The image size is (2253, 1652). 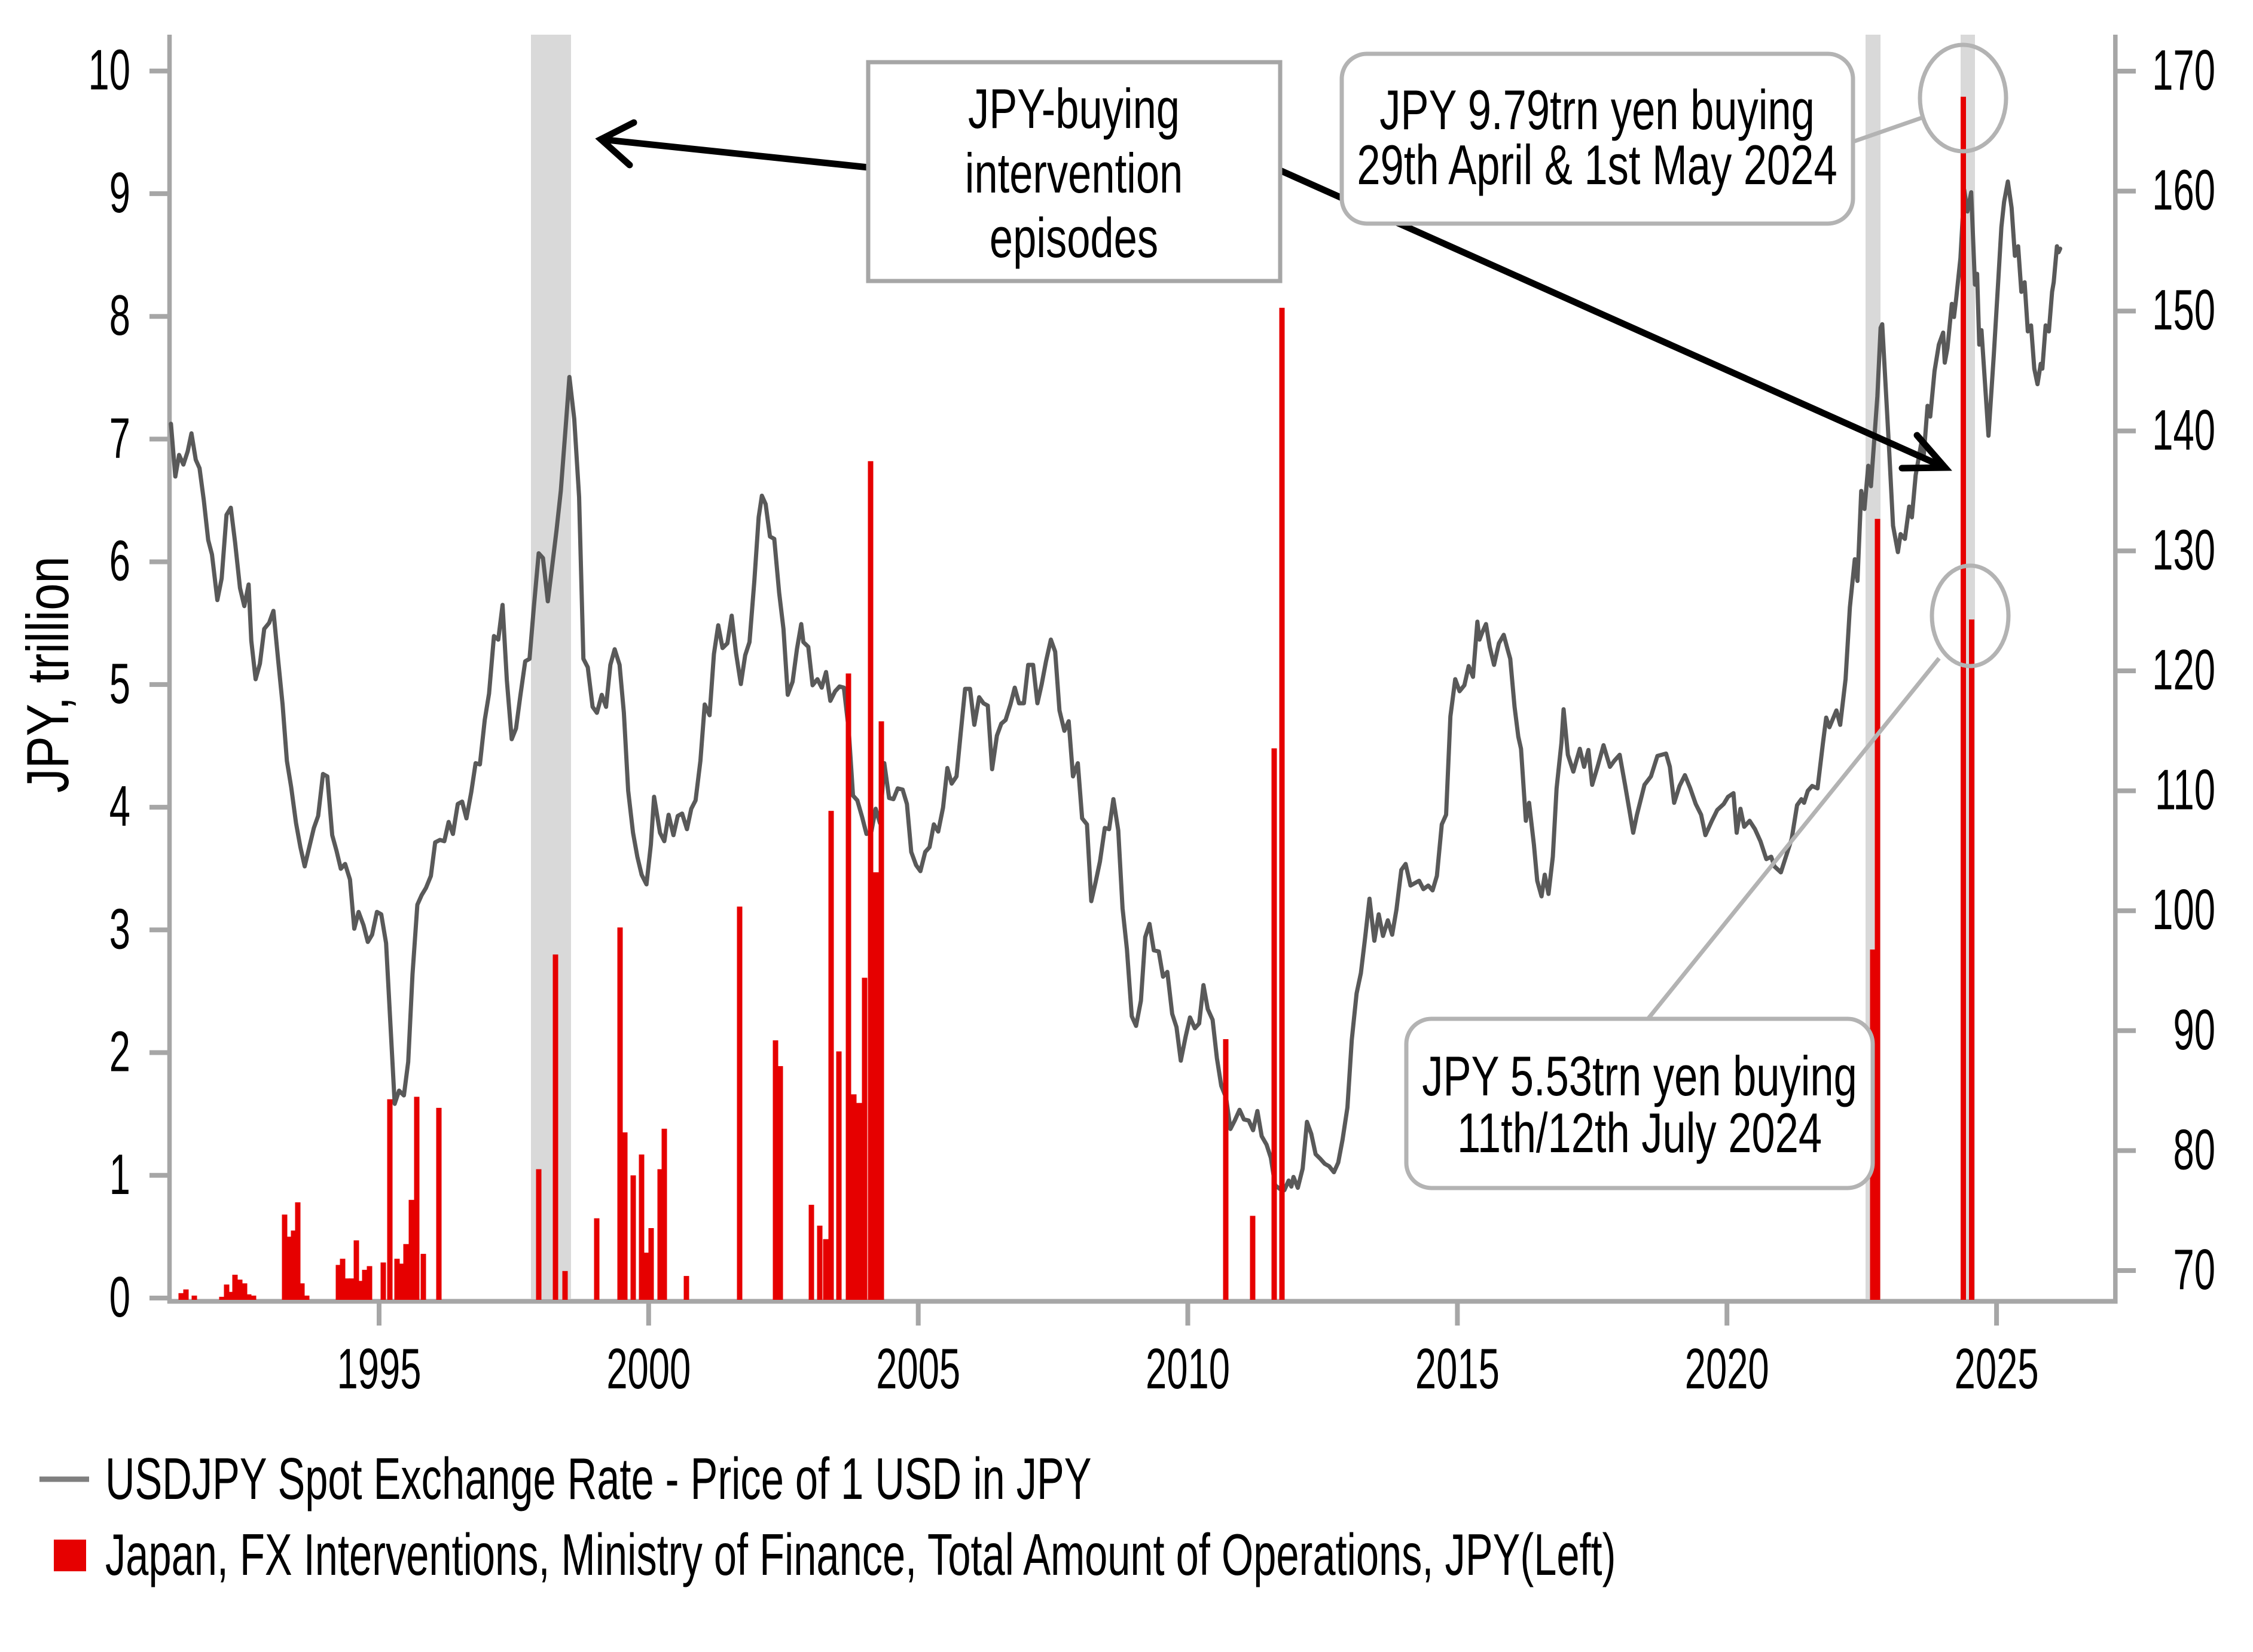 What do you see at coordinates (1639, 1132) in the screenshot?
I see `svg-text: 11th/12th July 2024` at bounding box center [1639, 1132].